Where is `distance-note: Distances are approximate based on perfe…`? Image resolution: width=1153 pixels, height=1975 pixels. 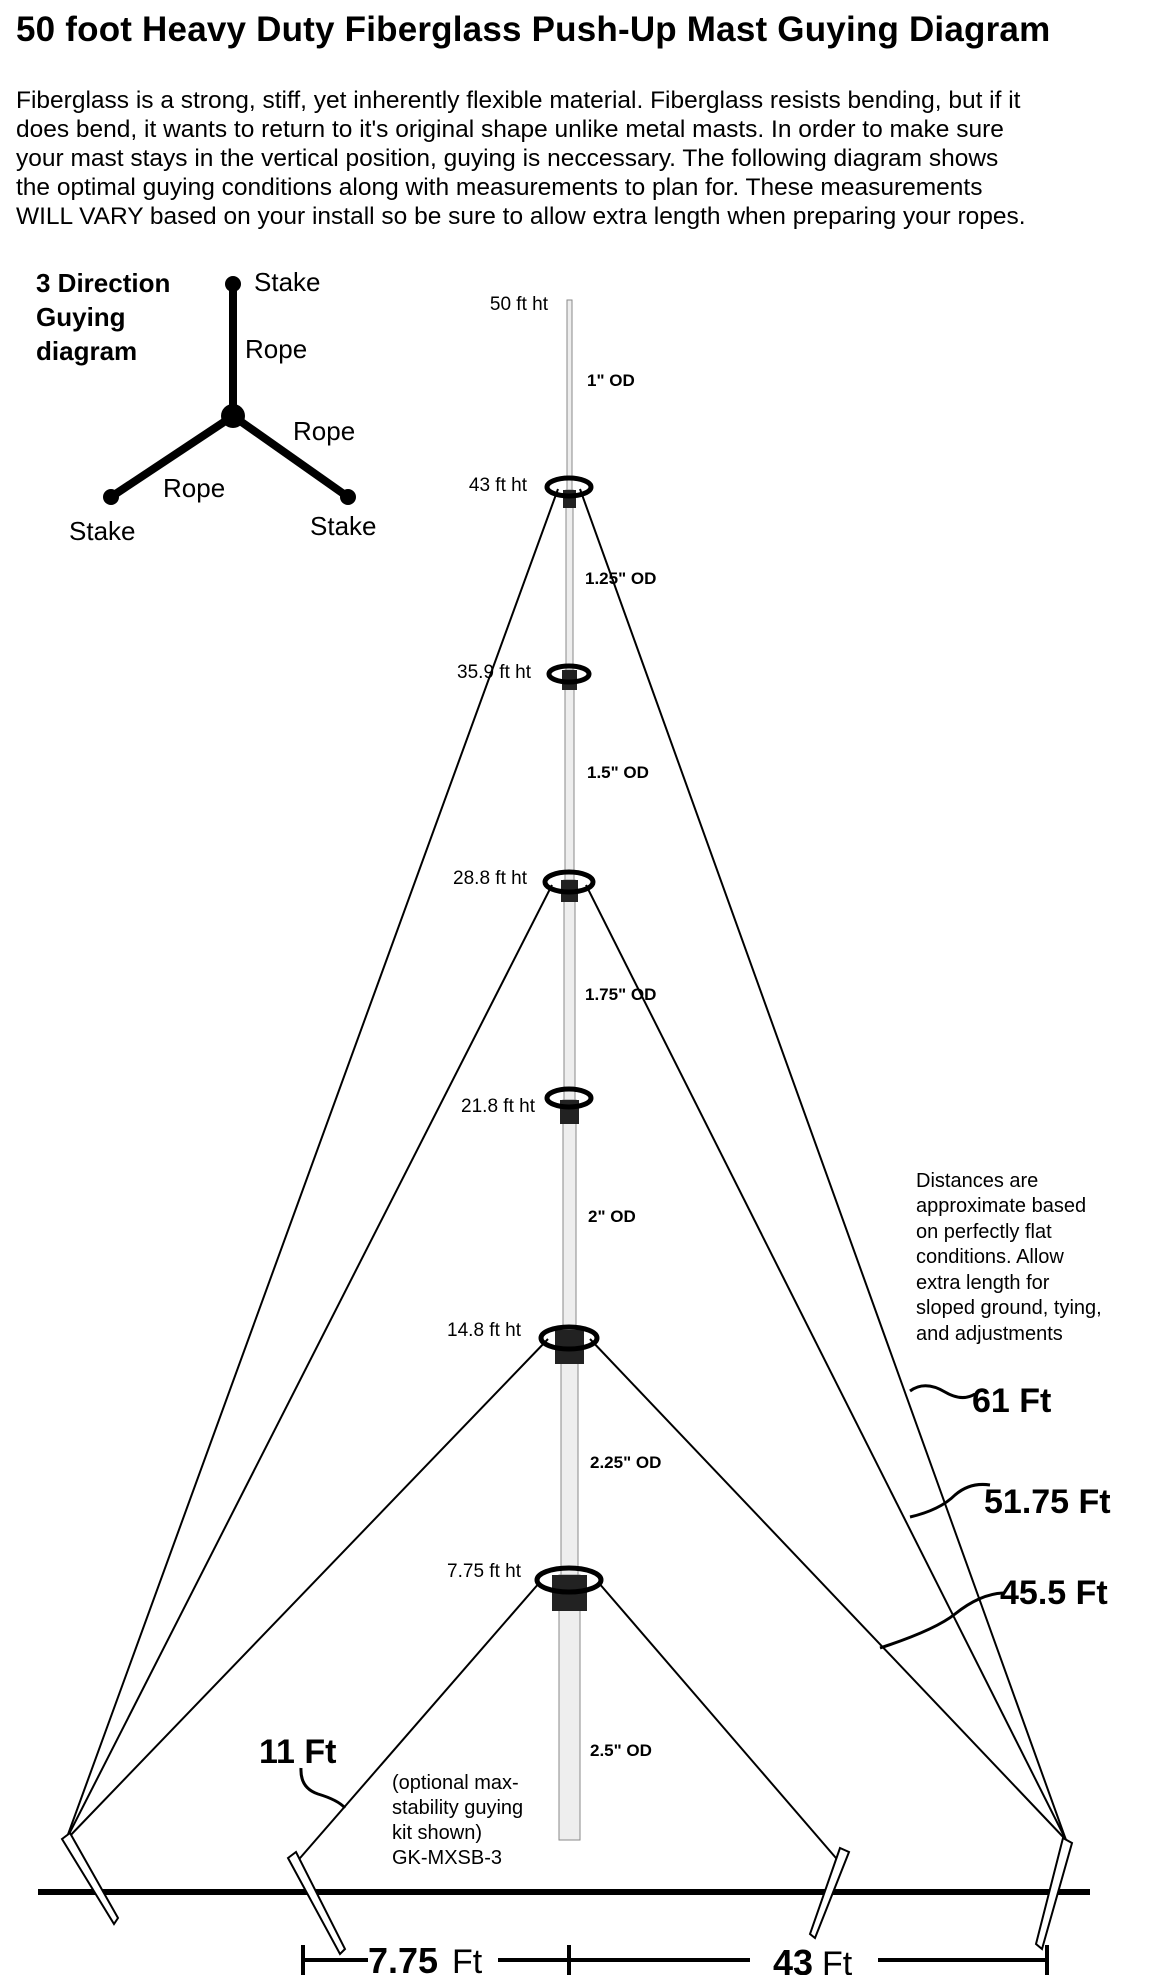
distance-note: Distances are approximate based on perfe… is located at coordinates (1009, 1257).